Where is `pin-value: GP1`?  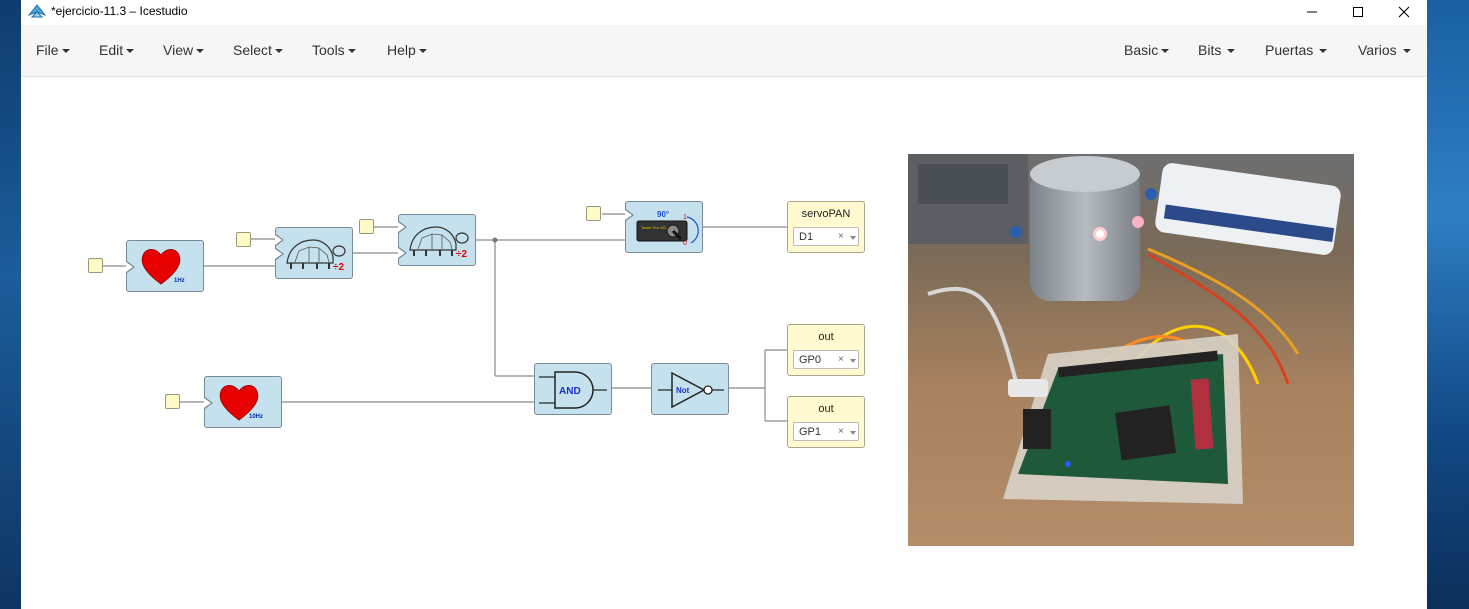
pin-value: GP1 is located at coordinates (810, 432).